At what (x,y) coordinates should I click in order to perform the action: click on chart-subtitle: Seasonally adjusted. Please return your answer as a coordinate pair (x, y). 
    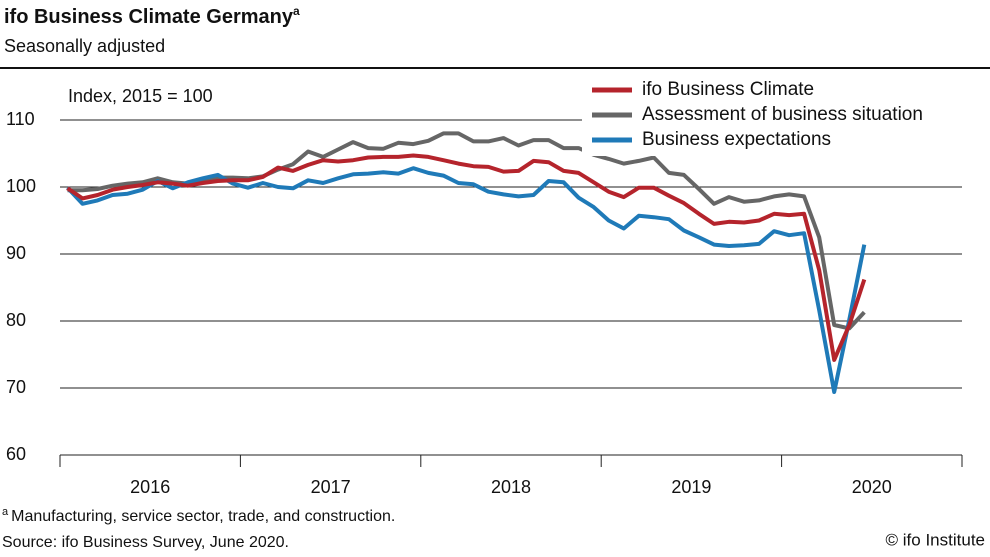
    Looking at the image, I should click on (84, 46).